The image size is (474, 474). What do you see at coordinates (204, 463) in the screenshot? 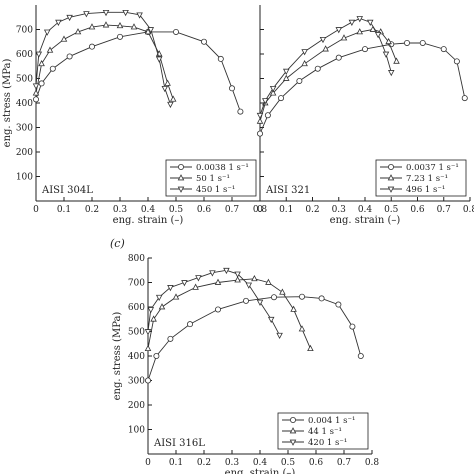
I see `x-tick-label: 0.2` at bounding box center [204, 463].